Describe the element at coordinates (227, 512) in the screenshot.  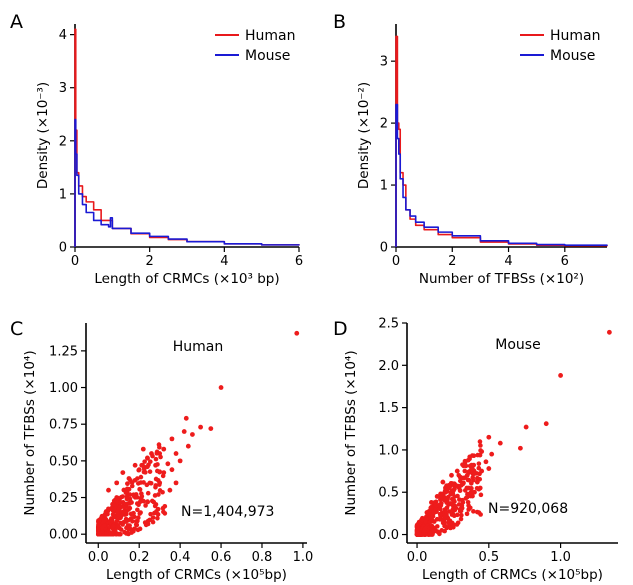
I see `sample-size-label: N=1,404,973` at that location.